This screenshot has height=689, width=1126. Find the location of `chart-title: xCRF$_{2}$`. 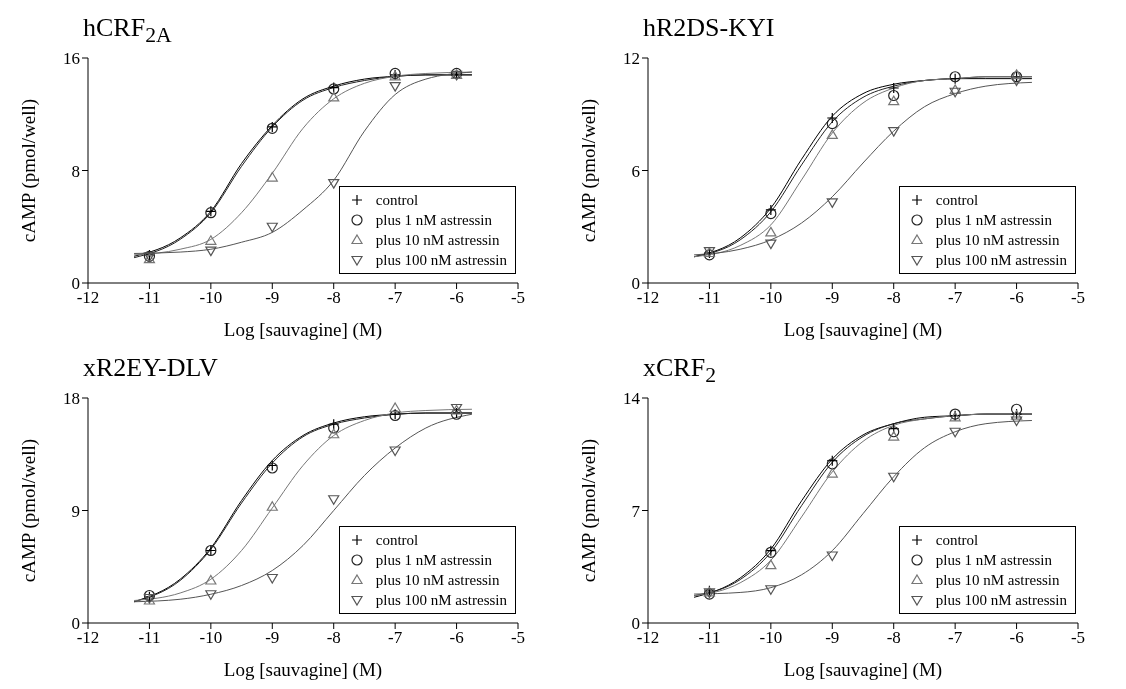

chart-title: xCRF$_{2}$ is located at coordinates (679, 370).